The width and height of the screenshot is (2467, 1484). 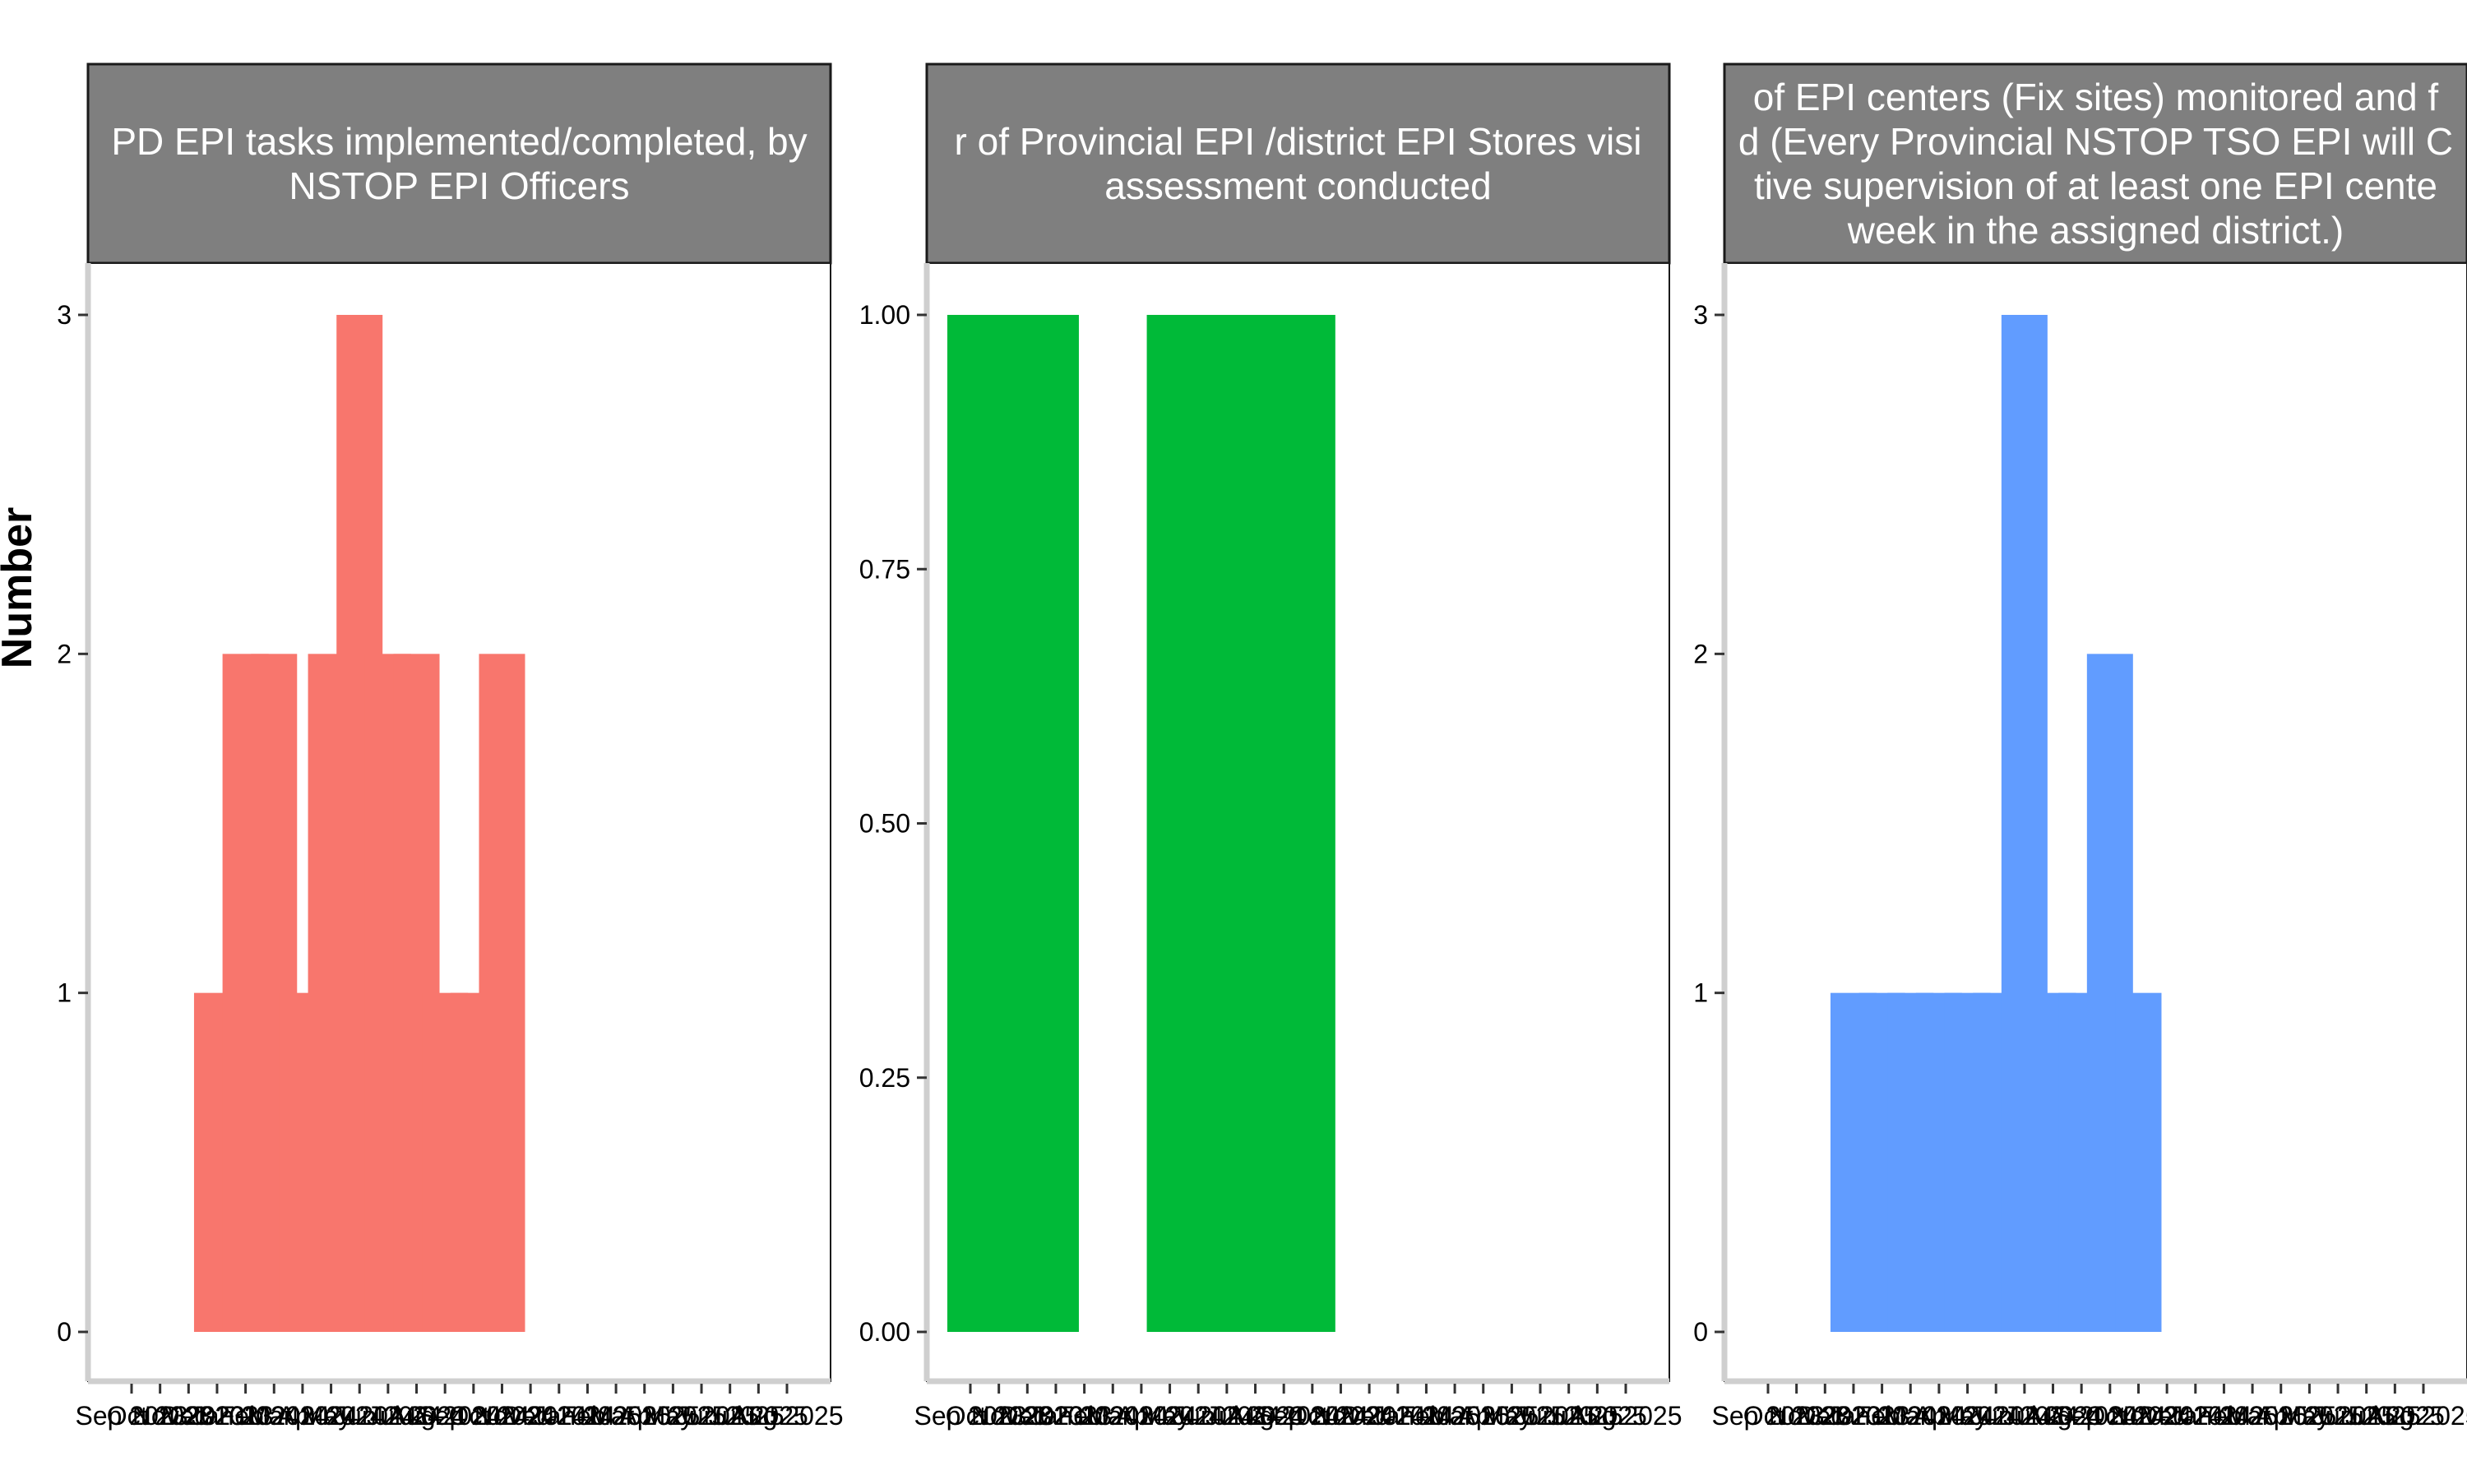 I want to click on facet-title-line: d (Every Provincial NSTOP TSO EPI will C, so click(x=2095, y=141).